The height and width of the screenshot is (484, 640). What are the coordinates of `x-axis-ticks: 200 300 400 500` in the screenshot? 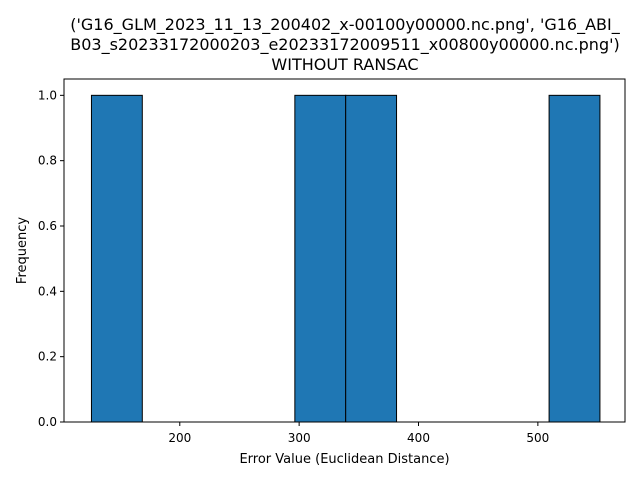 It's located at (358, 433).